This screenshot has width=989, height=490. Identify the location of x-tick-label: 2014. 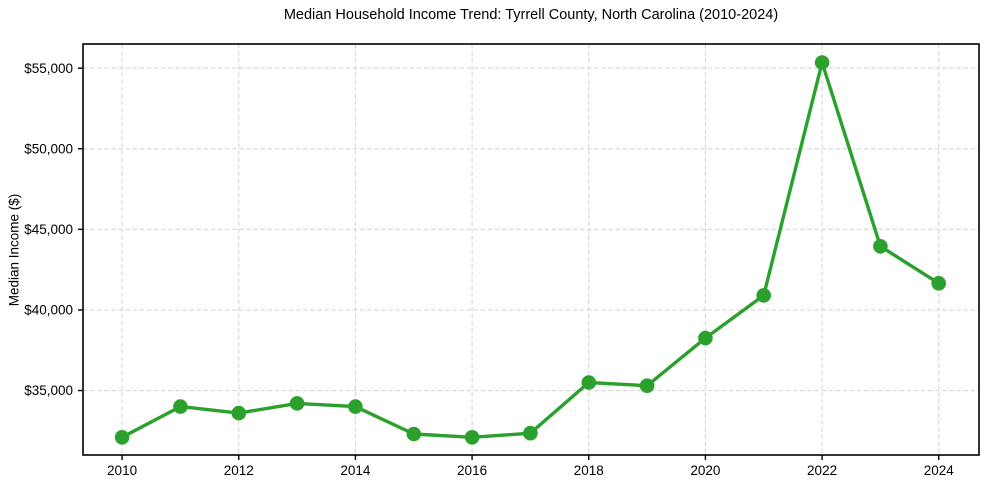
(355, 470).